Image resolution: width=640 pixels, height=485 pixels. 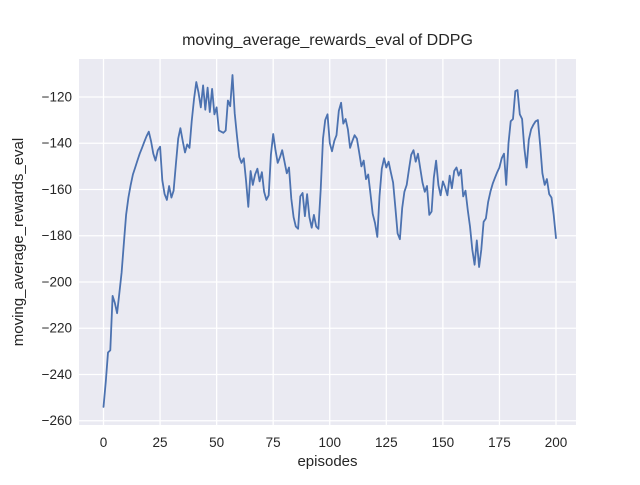 What do you see at coordinates (57, 420) in the screenshot?
I see `y-tick-label: −260` at bounding box center [57, 420].